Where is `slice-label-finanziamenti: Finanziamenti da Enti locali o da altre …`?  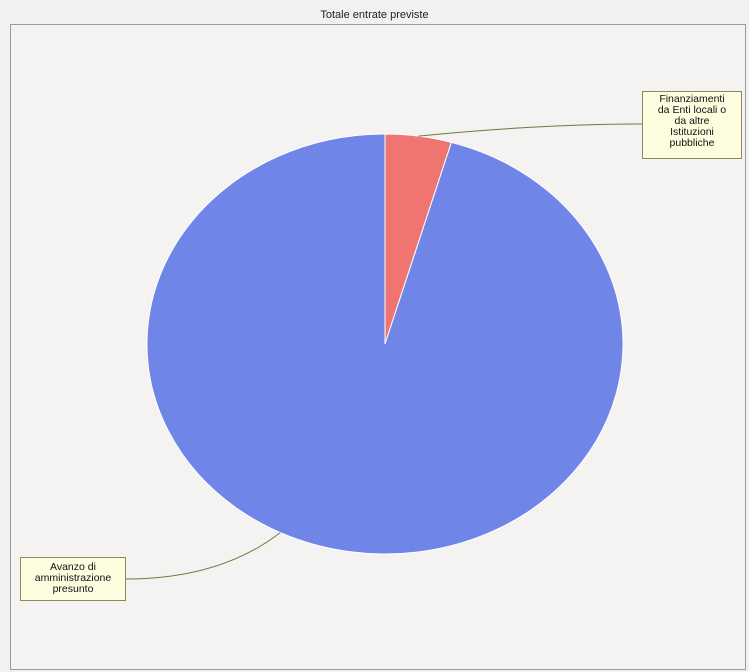
slice-label-finanziamenti: Finanziamenti da Enti locali o da altre … is located at coordinates (692, 125).